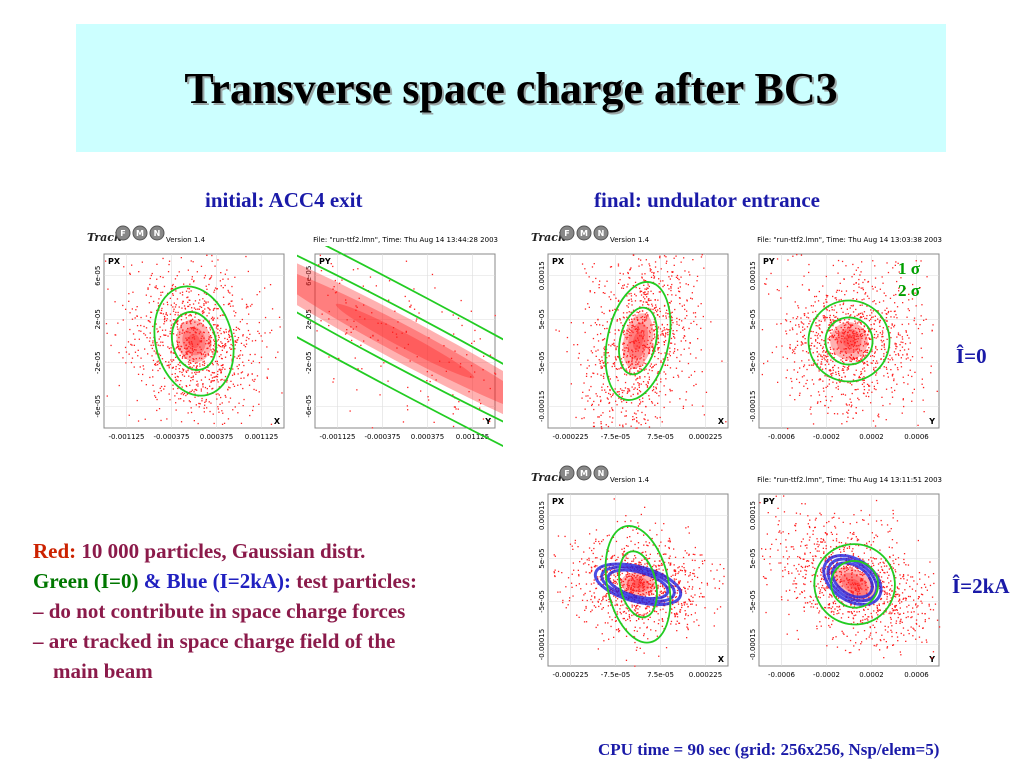  Describe the element at coordinates (194, 341) in the screenshot. I see `green-sigma-ellipse` at that location.